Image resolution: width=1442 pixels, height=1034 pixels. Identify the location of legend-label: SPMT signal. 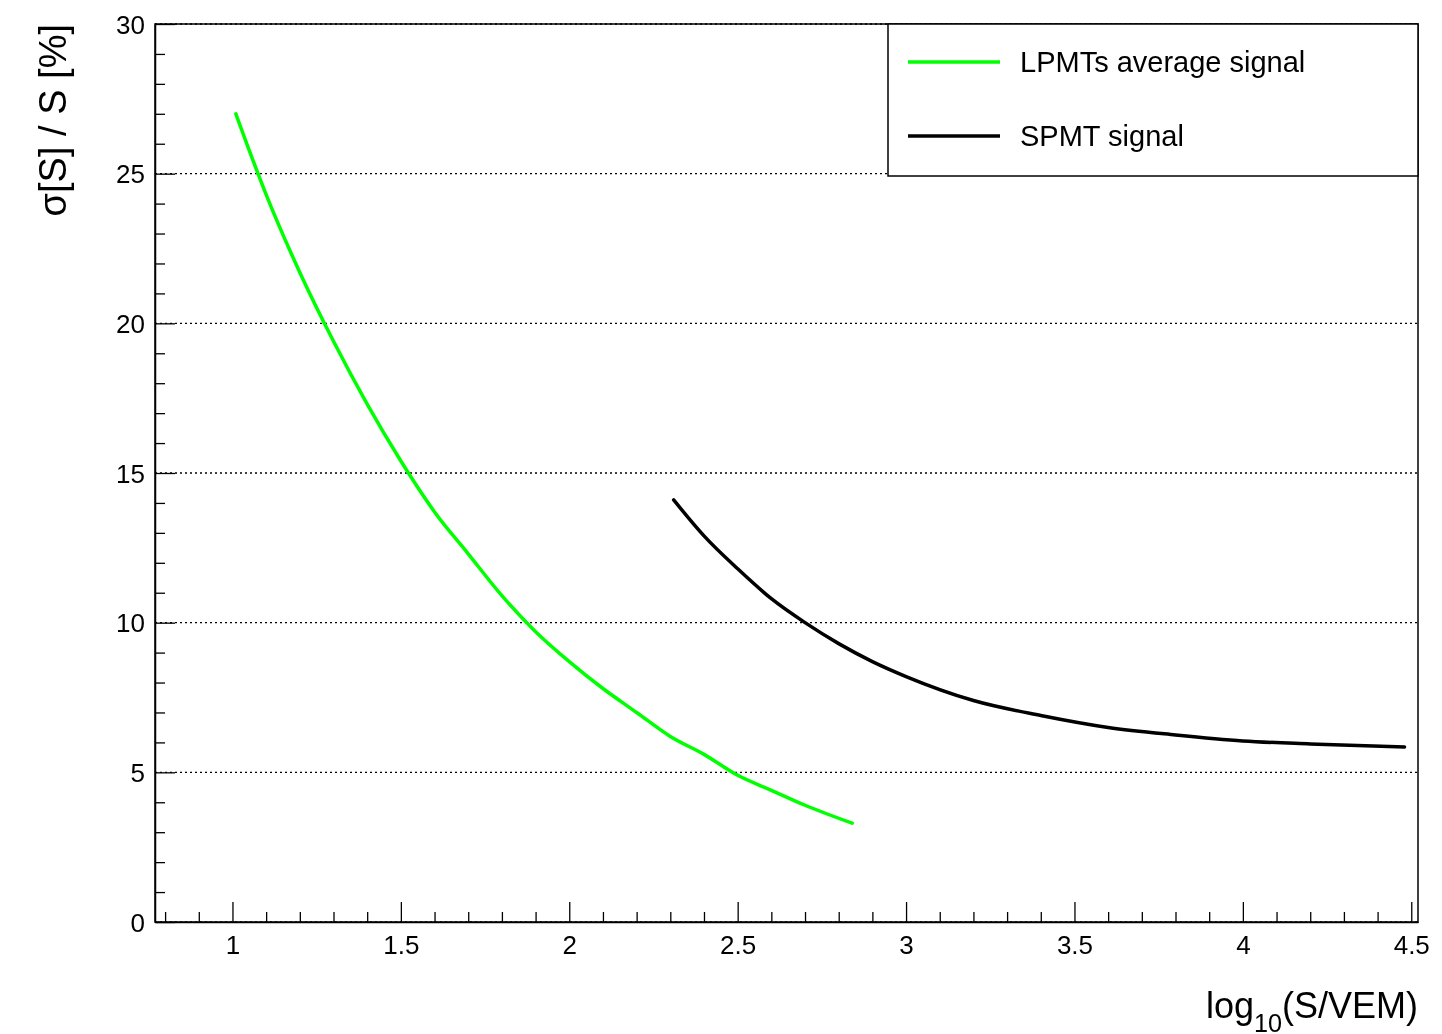
(1102, 136).